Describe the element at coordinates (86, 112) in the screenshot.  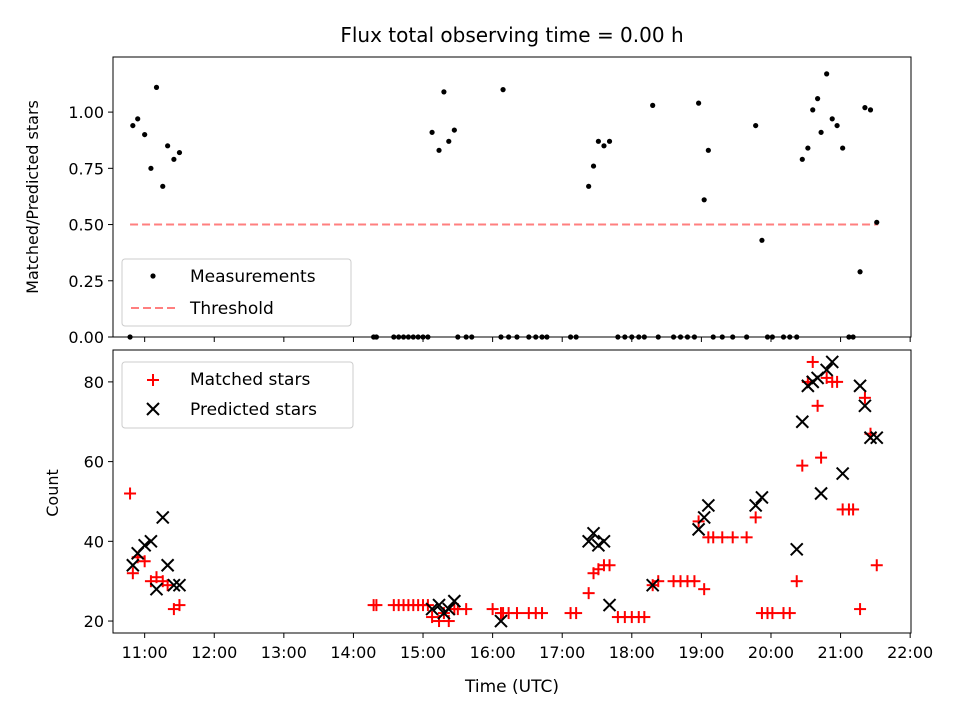
I see `top-y-tick-label: 1.00` at that location.